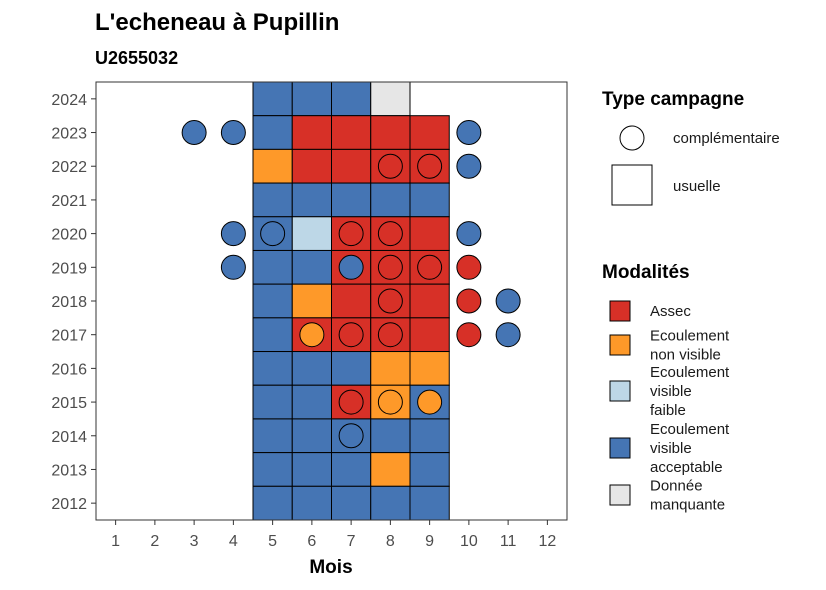 The width and height of the screenshot is (826, 590). Describe the element at coordinates (685, 355) in the screenshot. I see `legend-label-N: non visible` at that location.